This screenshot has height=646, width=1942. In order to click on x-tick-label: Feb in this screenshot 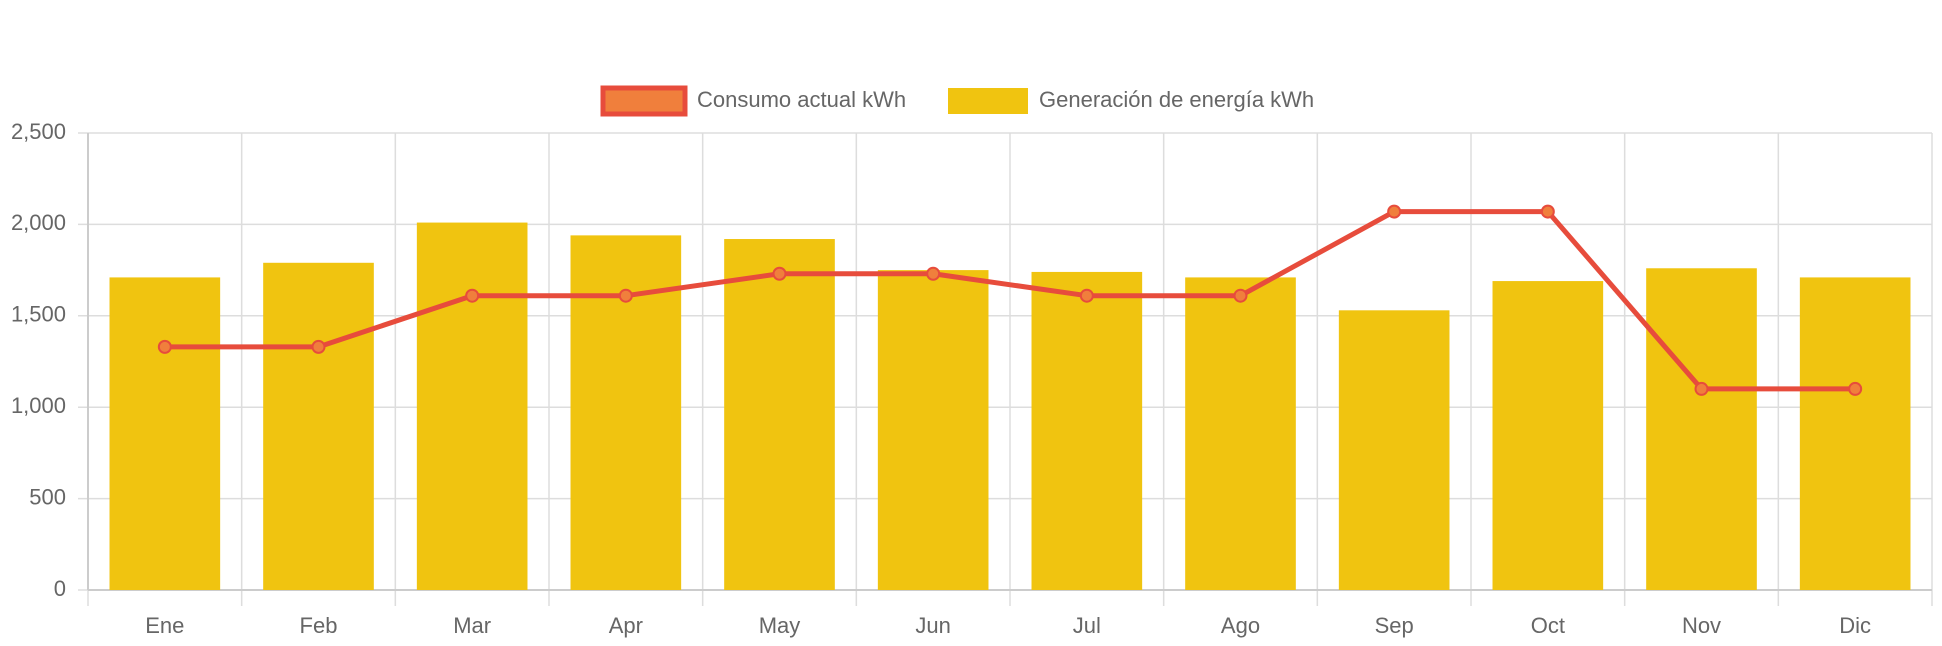, I will do `click(319, 625)`.